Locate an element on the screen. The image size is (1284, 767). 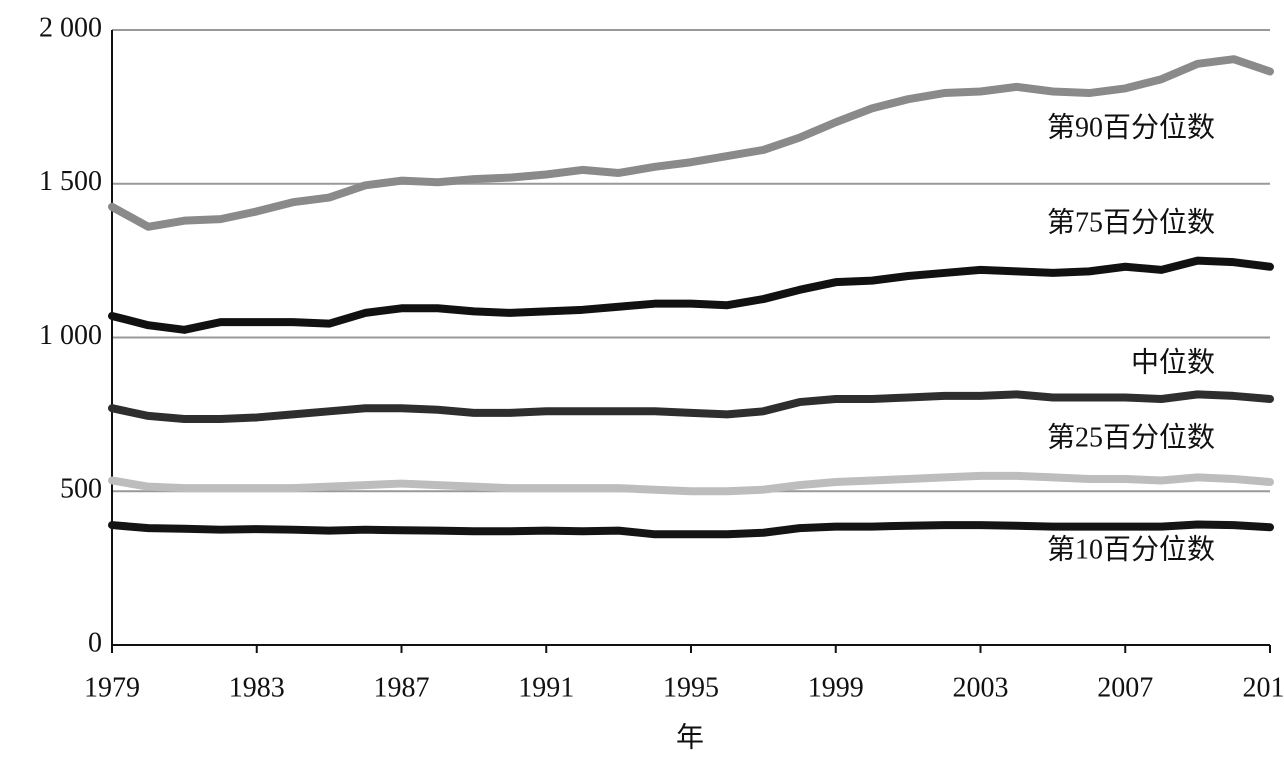
series-label: 第75百分位数 is located at coordinates (1131, 222).